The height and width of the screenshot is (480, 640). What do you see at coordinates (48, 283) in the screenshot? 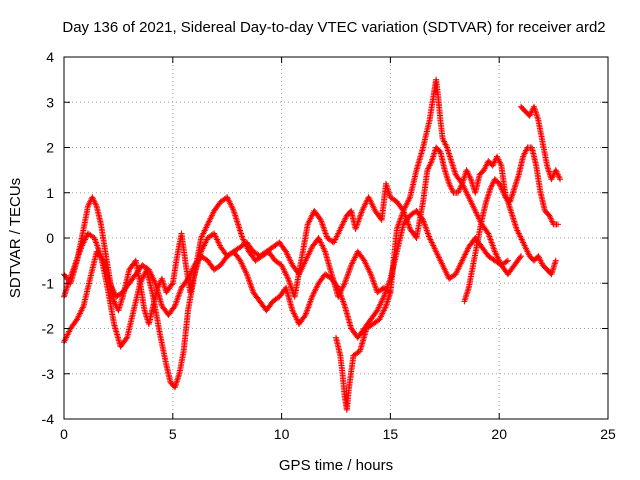
I see `y-tick-label: -1` at bounding box center [48, 283].